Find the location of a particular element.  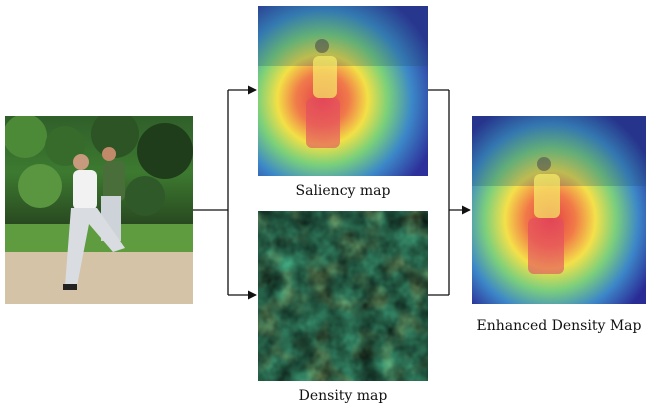

enhanced-map-caption: Enhanced Density Map is located at coordinates (559, 326).